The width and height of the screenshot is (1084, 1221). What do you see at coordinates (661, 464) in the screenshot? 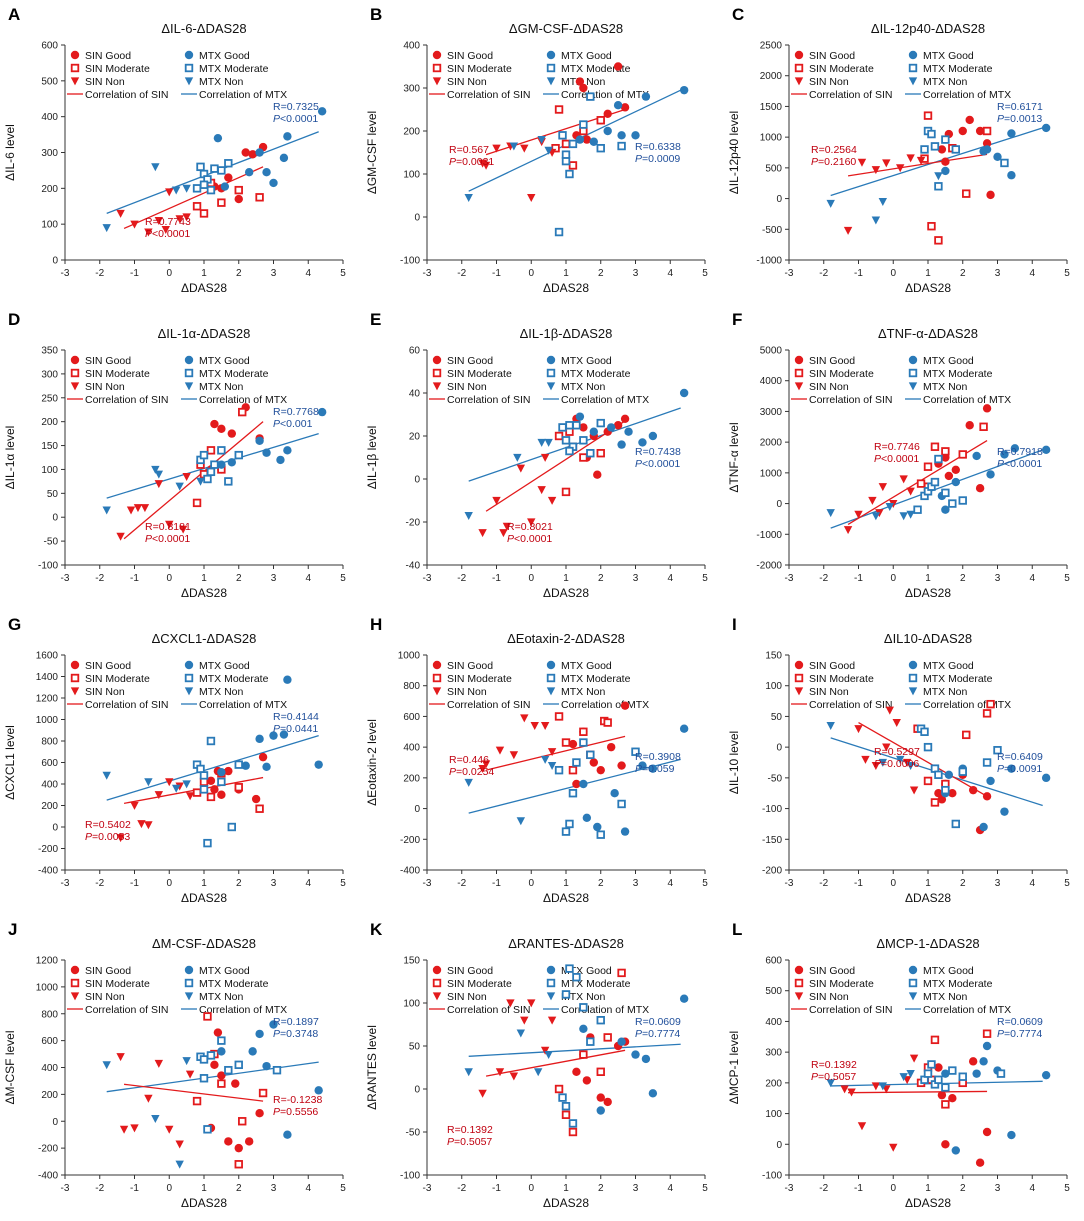
I see `p-rest: <0.0001` at bounding box center [661, 464].